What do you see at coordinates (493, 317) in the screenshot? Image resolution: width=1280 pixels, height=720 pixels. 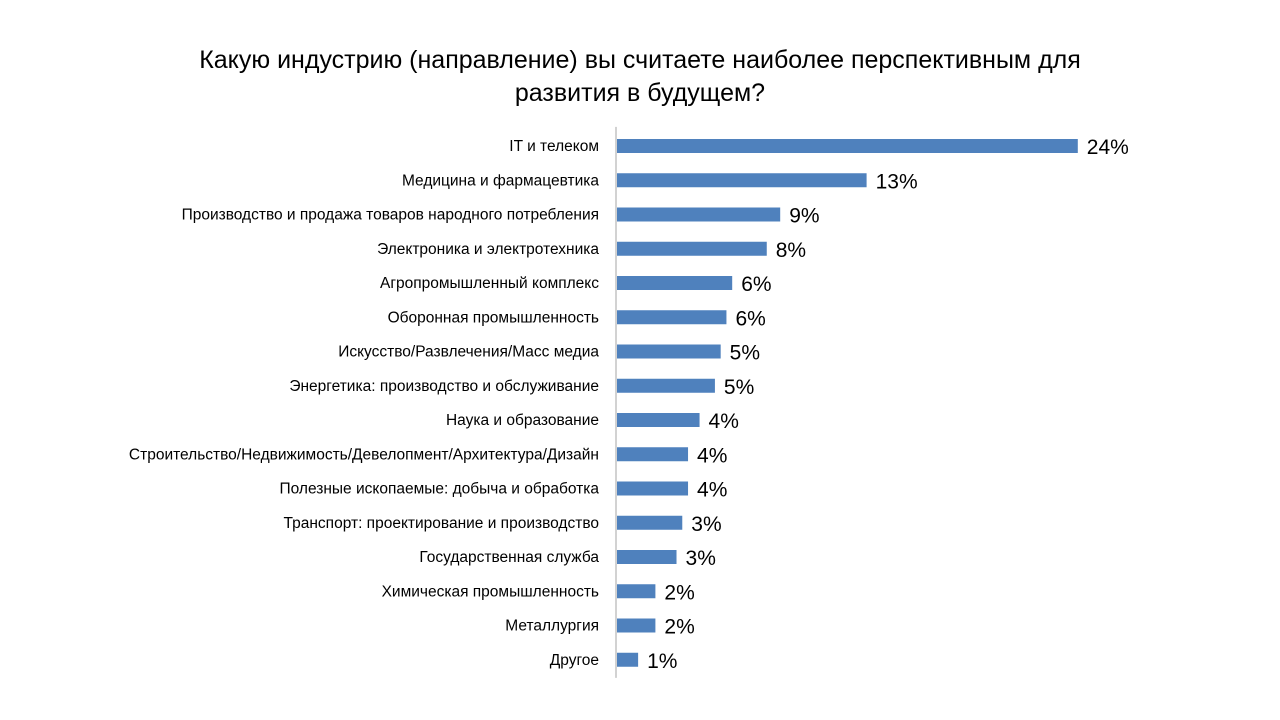 I see `category-label: Оборонная промышленность` at bounding box center [493, 317].